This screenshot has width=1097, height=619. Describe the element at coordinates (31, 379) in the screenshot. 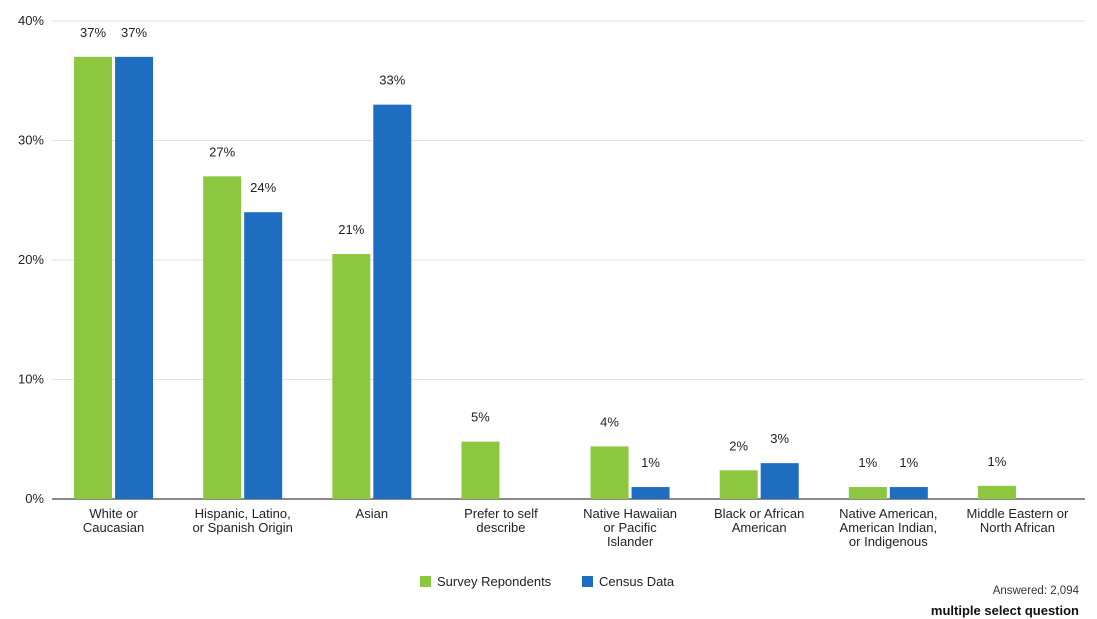

I see `y-tick-label: 10%` at that location.